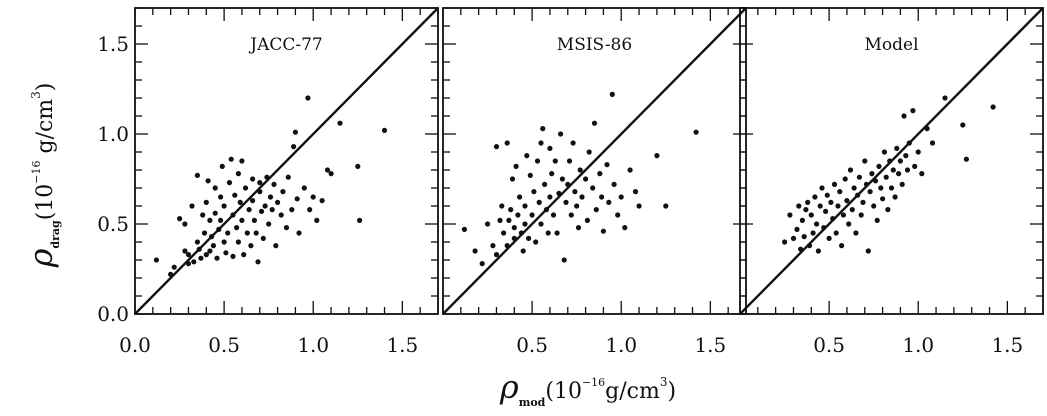  Describe the element at coordinates (710, 345) in the screenshot. I see `x-tick-label: 1.5` at that location.